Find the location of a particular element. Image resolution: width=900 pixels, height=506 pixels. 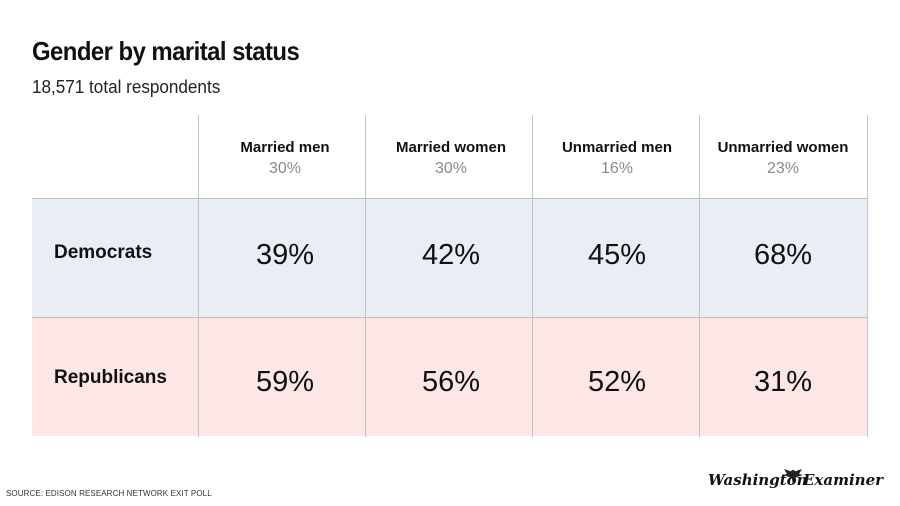

table-cell: 56% is located at coordinates (451, 382).